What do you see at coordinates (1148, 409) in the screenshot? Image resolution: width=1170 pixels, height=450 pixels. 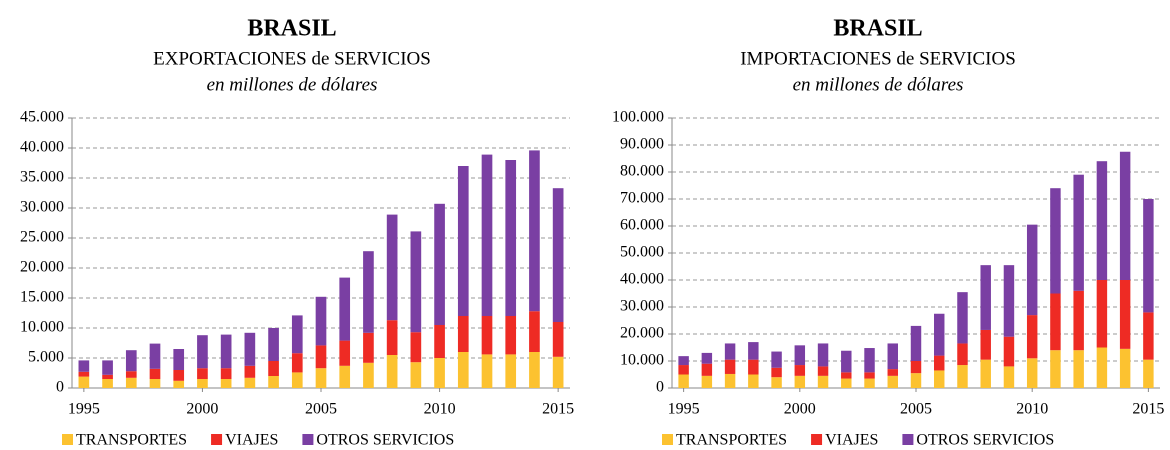 I see `x-tick-label: 2015` at bounding box center [1148, 409].